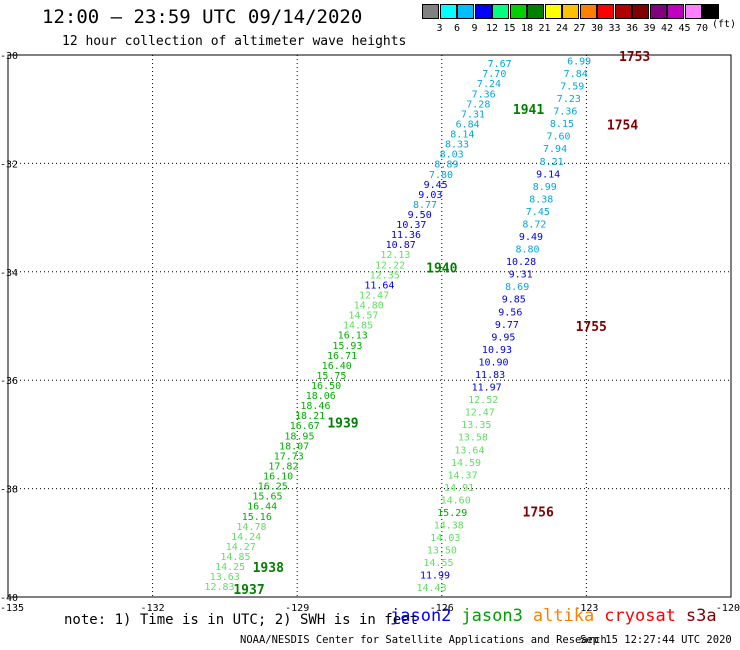 The image size is (740, 650). What do you see at coordinates (9, 598) in the screenshot?
I see `lat-tick-label: -40` at bounding box center [9, 598].